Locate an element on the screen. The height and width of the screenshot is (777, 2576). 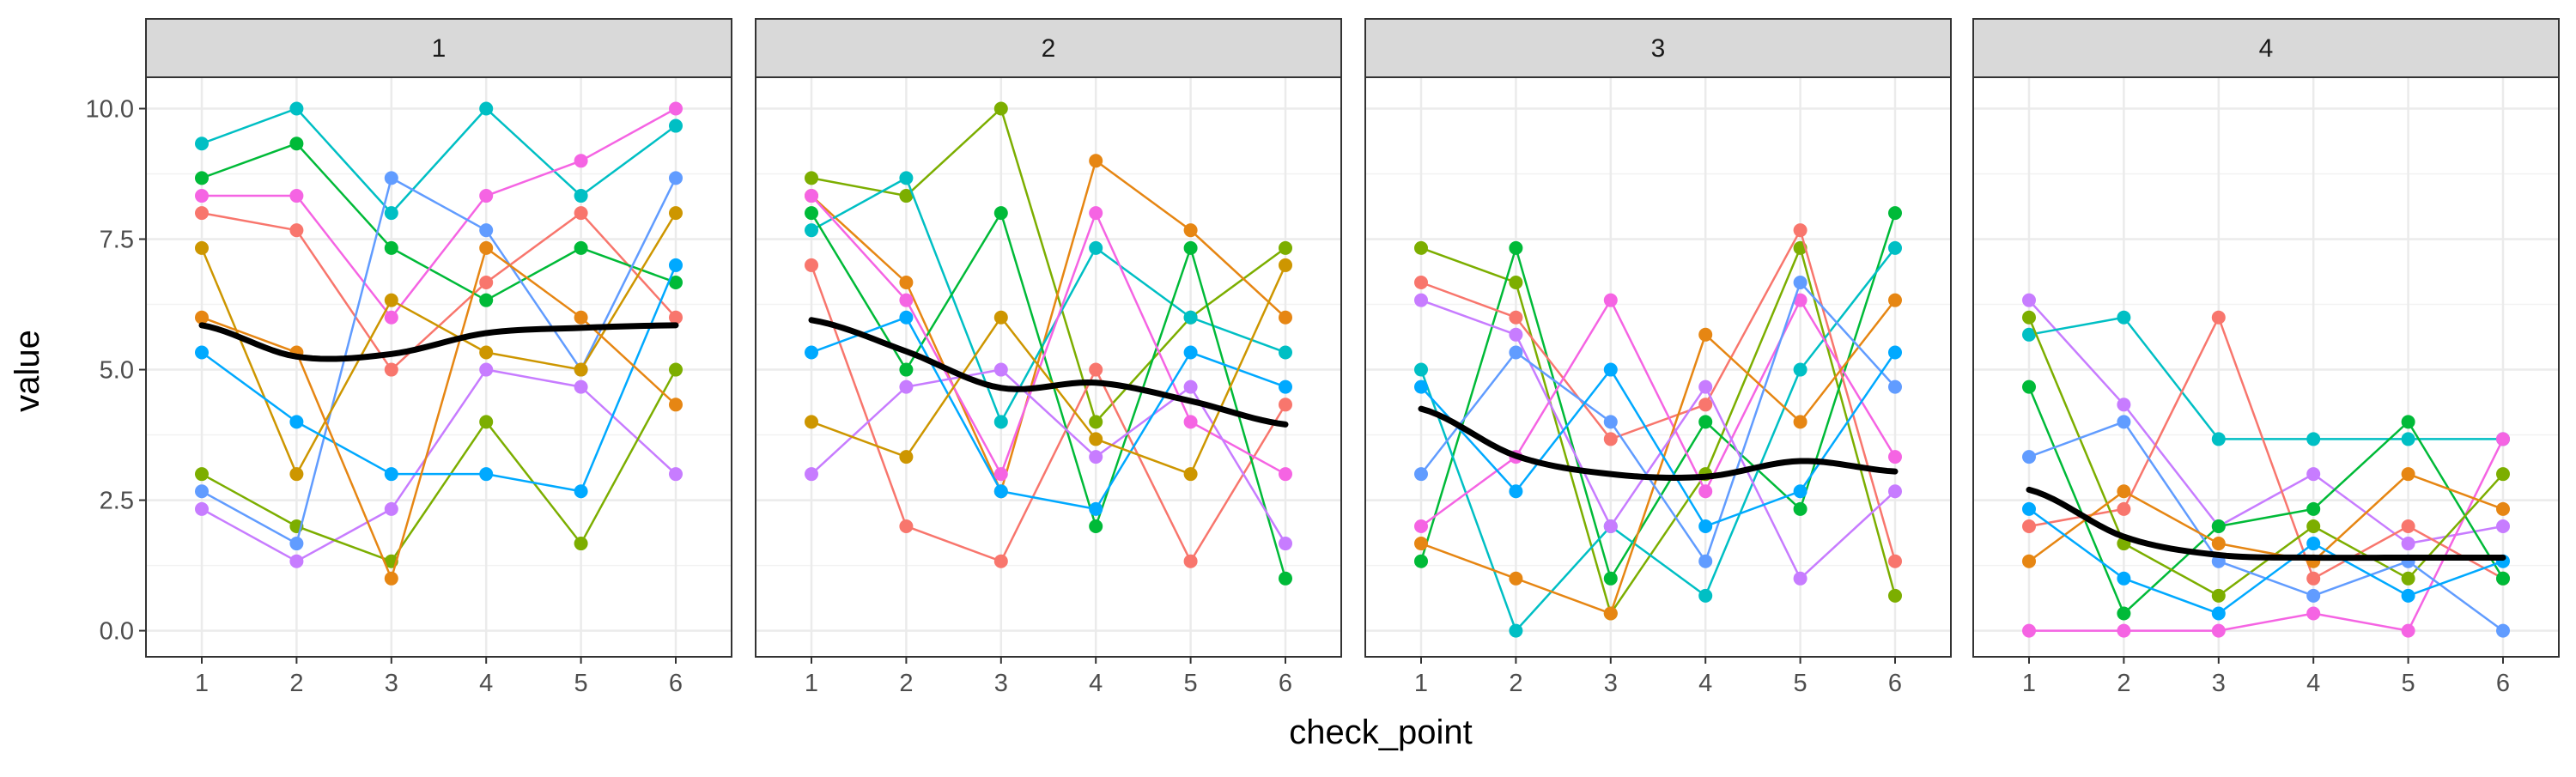
facet-strip-label-2: 2 is located at coordinates (1049, 48).